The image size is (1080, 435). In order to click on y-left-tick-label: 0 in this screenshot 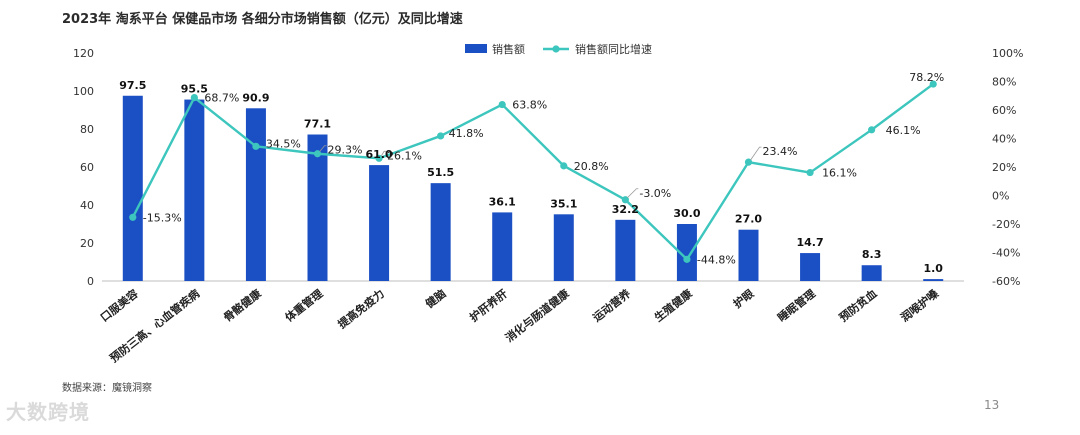, I will do `click(90, 281)`.